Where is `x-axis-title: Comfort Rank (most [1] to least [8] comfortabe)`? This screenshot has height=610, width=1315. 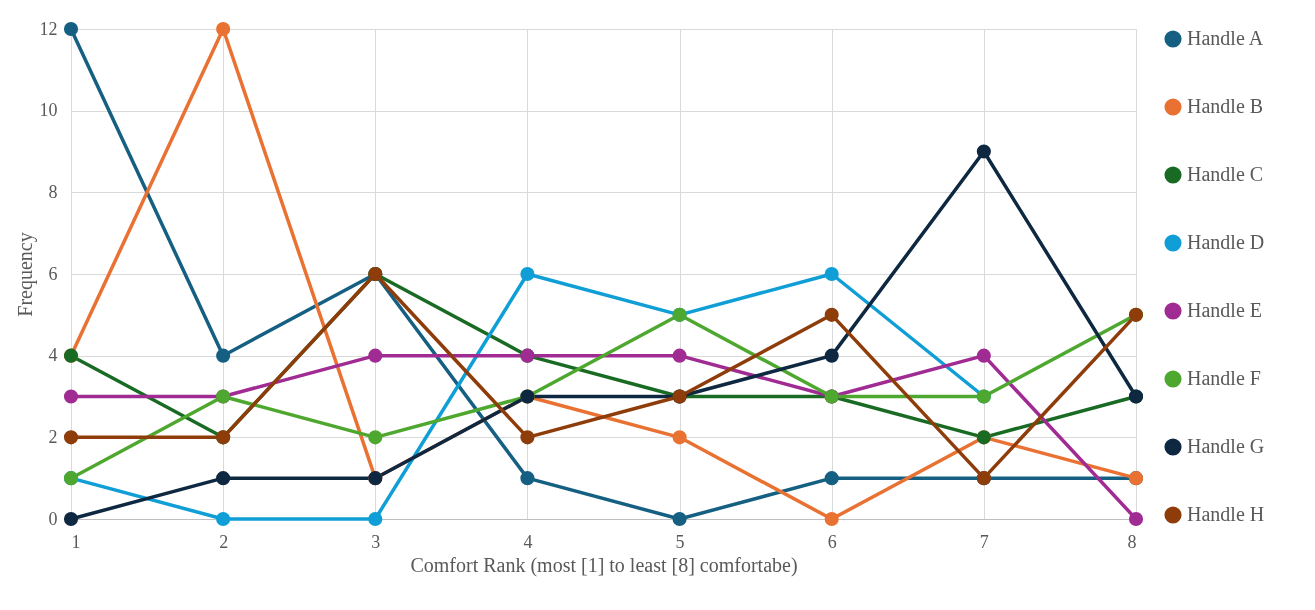
x-axis-title: Comfort Rank (most [1] to least [8] comfortabe) is located at coordinates (604, 565).